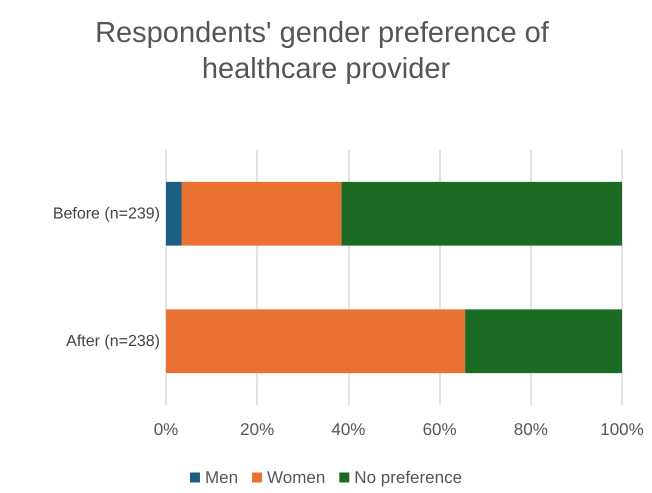 The width and height of the screenshot is (652, 493). What do you see at coordinates (106, 213) in the screenshot?
I see `y-tick-label: Before (n=239)` at bounding box center [106, 213].